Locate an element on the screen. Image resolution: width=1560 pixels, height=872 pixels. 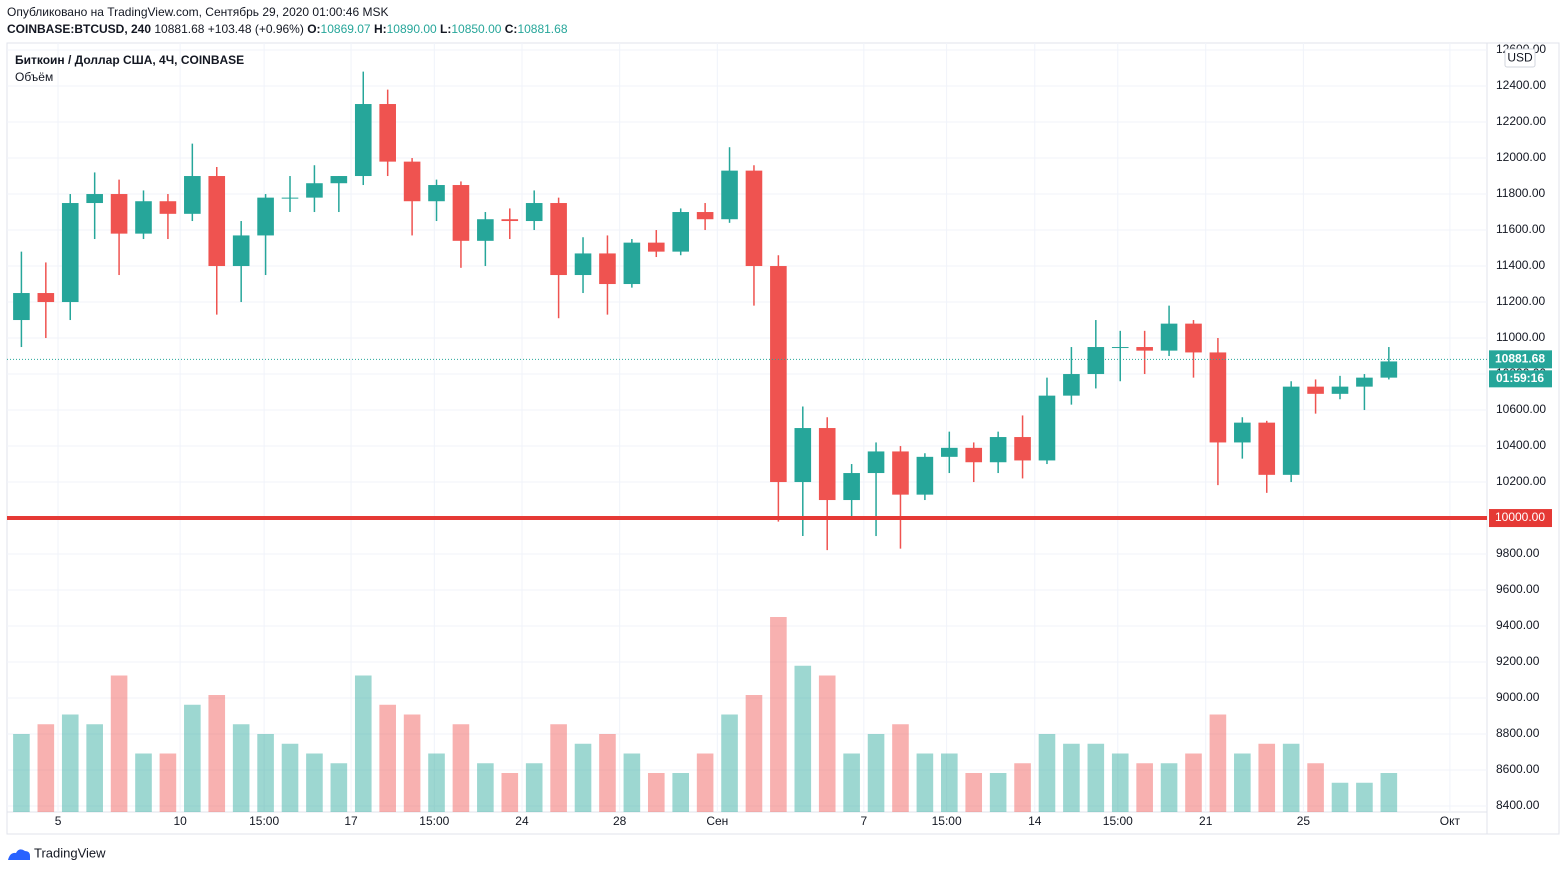
countdown: 01:59:16 is located at coordinates (1520, 378).